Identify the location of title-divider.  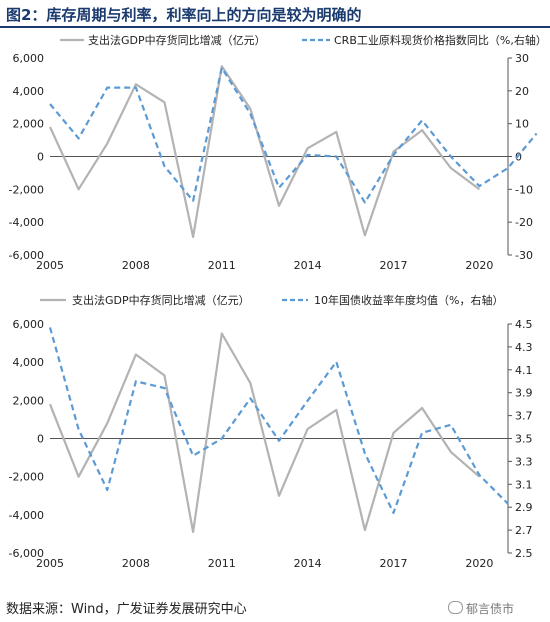
(275, 27).